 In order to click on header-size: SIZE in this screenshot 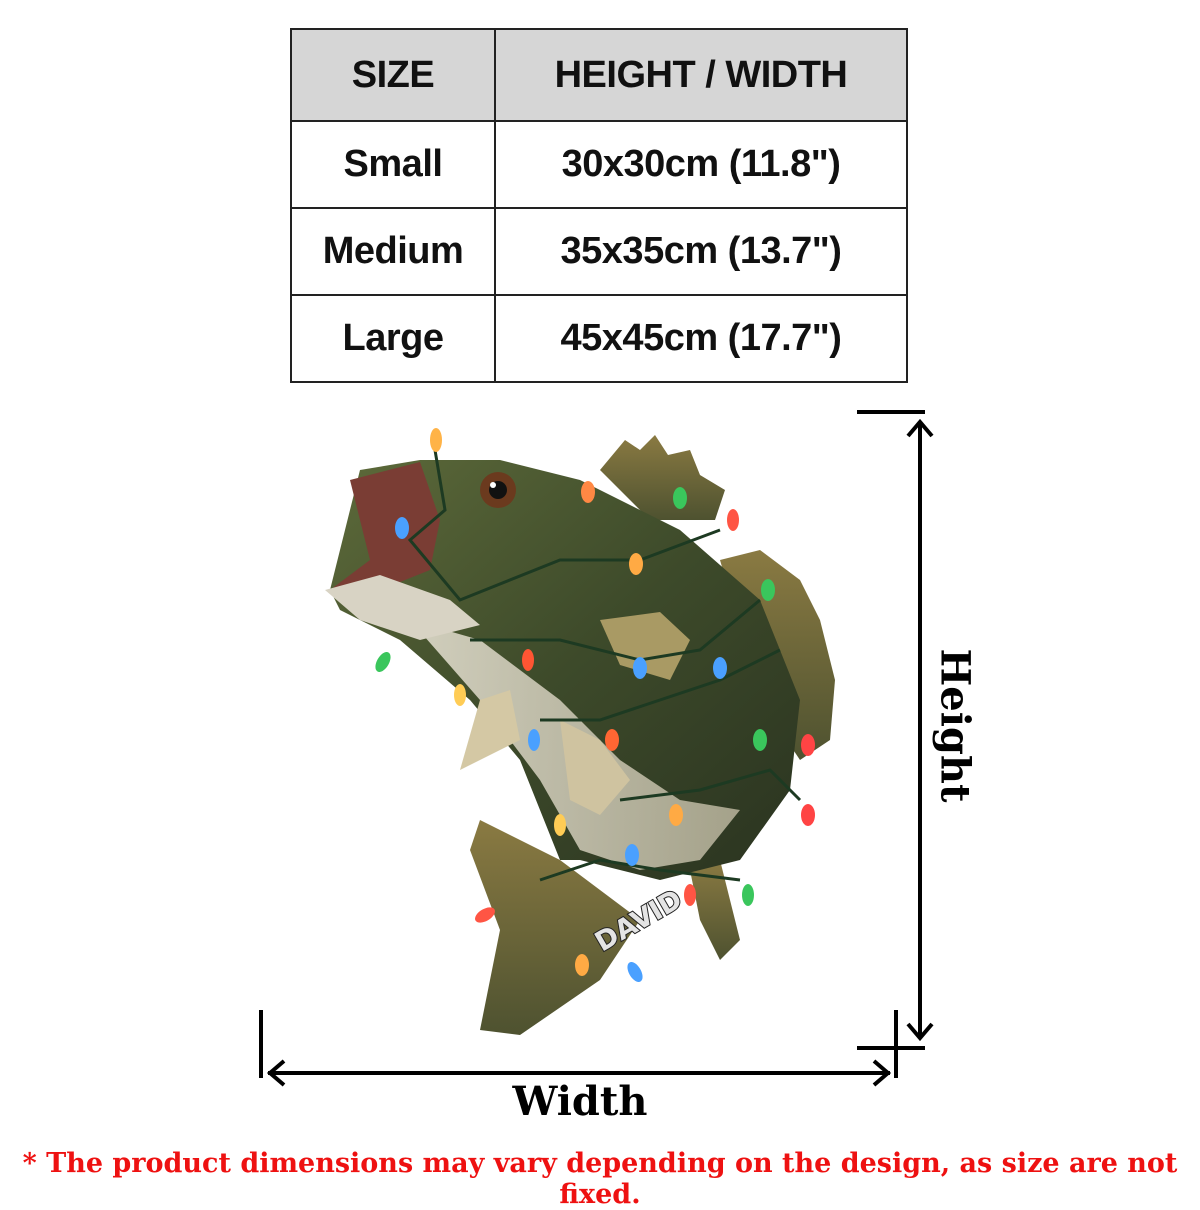, I will do `click(393, 75)`.